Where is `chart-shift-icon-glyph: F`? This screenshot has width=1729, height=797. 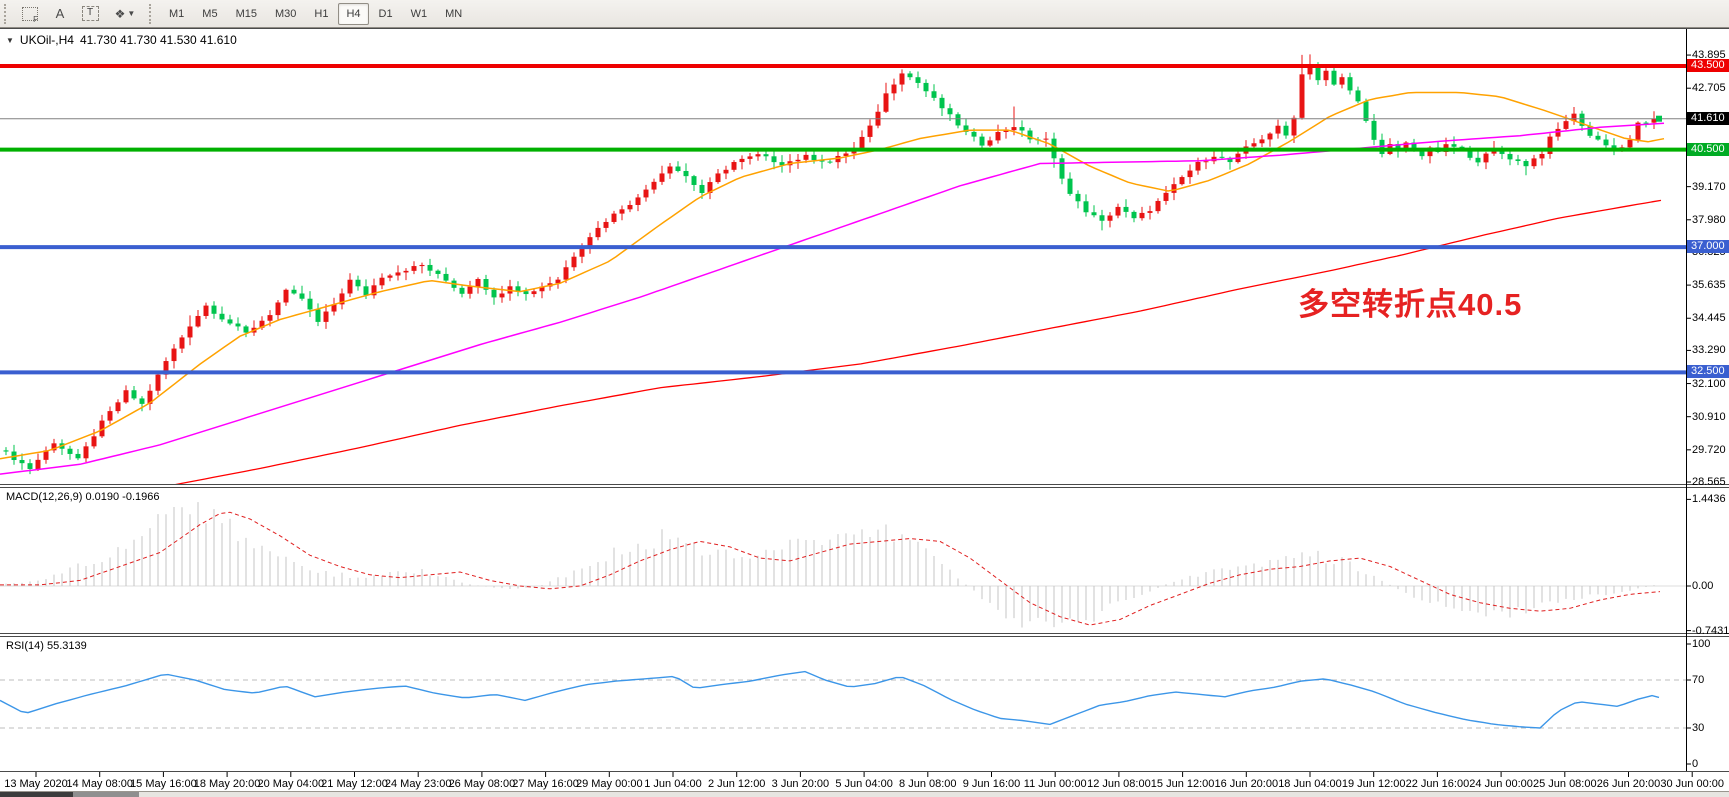
chart-shift-icon-glyph: F is located at coordinates (30, 15).